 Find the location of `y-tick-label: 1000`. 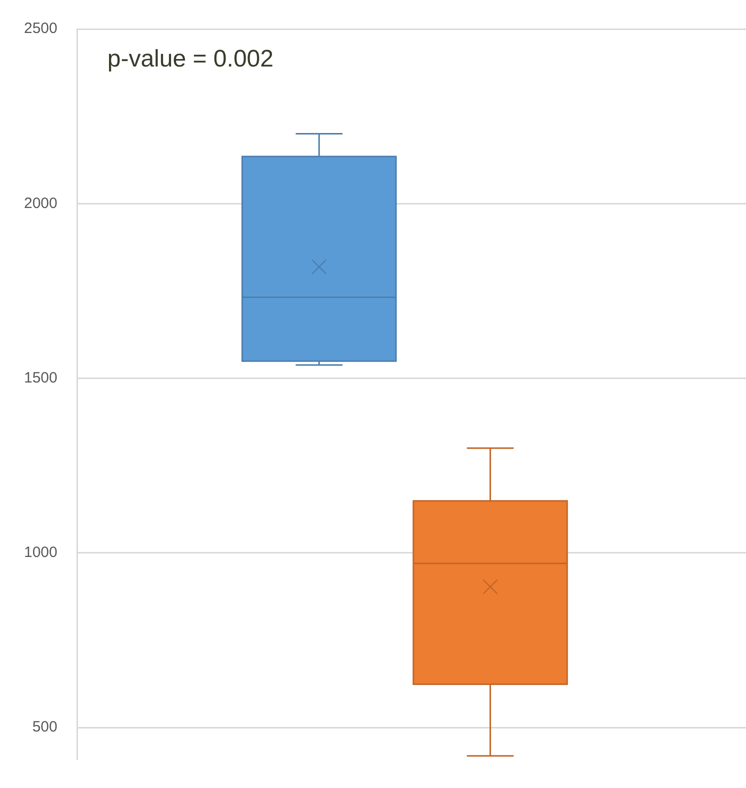

y-tick-label: 1000 is located at coordinates (41, 553).